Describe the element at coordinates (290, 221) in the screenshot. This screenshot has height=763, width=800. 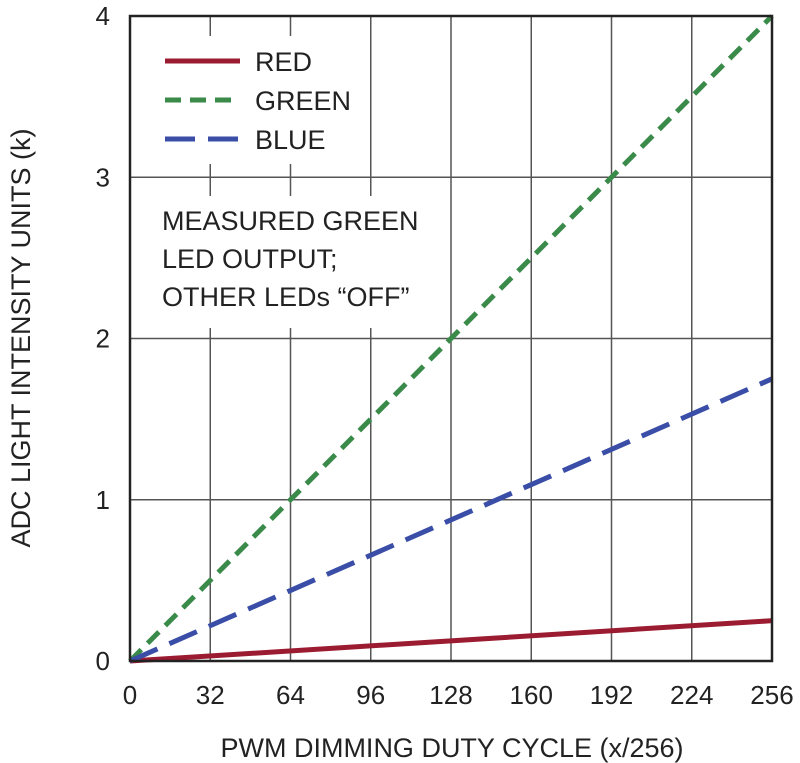
I see `annotation-line: MEASURED GREEN` at that location.